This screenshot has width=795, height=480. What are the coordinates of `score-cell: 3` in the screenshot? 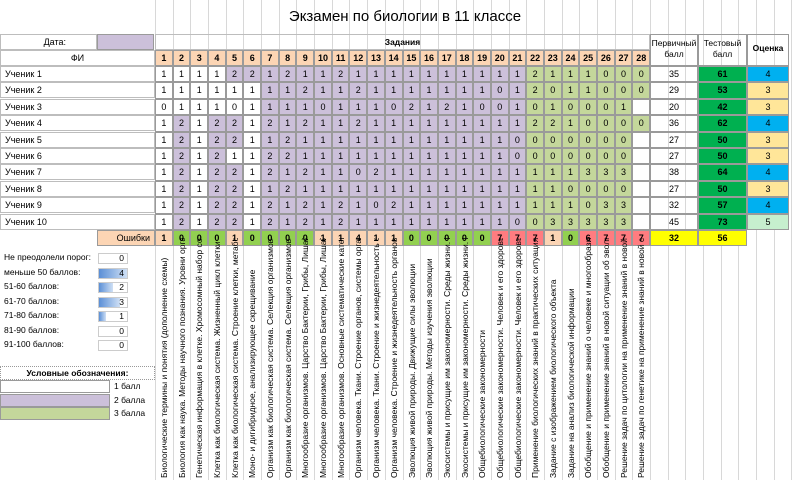 It's located at (606, 221).